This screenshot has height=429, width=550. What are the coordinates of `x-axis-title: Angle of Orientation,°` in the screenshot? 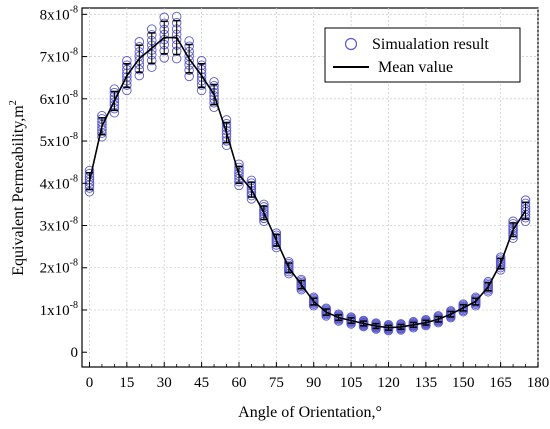 It's located at (310, 412).